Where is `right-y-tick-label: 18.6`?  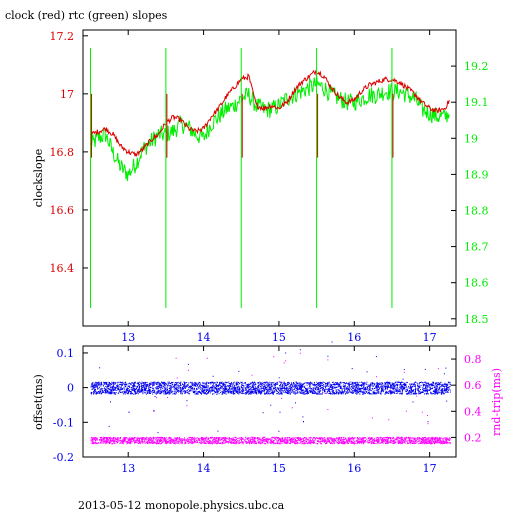
right-y-tick-label: 18.6 is located at coordinates (476, 283).